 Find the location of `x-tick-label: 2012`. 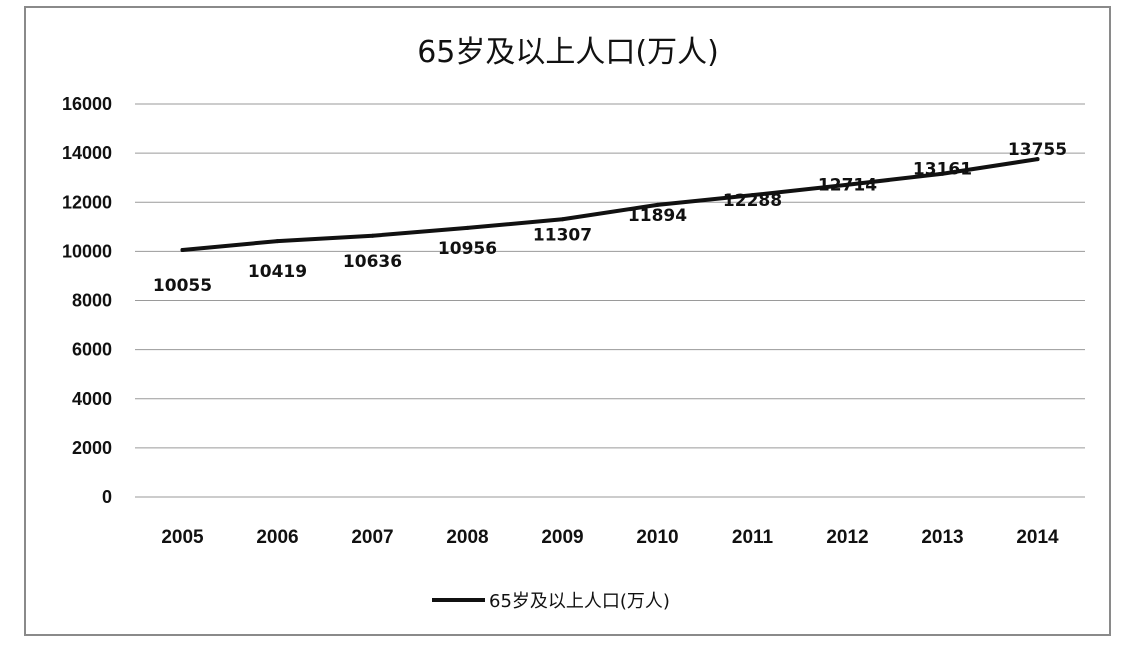

x-tick-label: 2012 is located at coordinates (847, 537).